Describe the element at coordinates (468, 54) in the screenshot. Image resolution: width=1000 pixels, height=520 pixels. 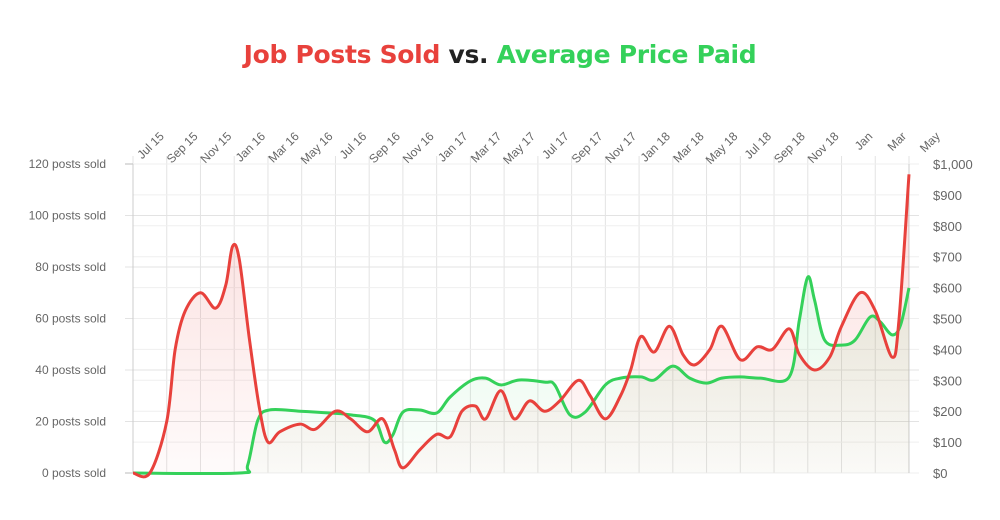
I see `title-vs: vs.` at that location.